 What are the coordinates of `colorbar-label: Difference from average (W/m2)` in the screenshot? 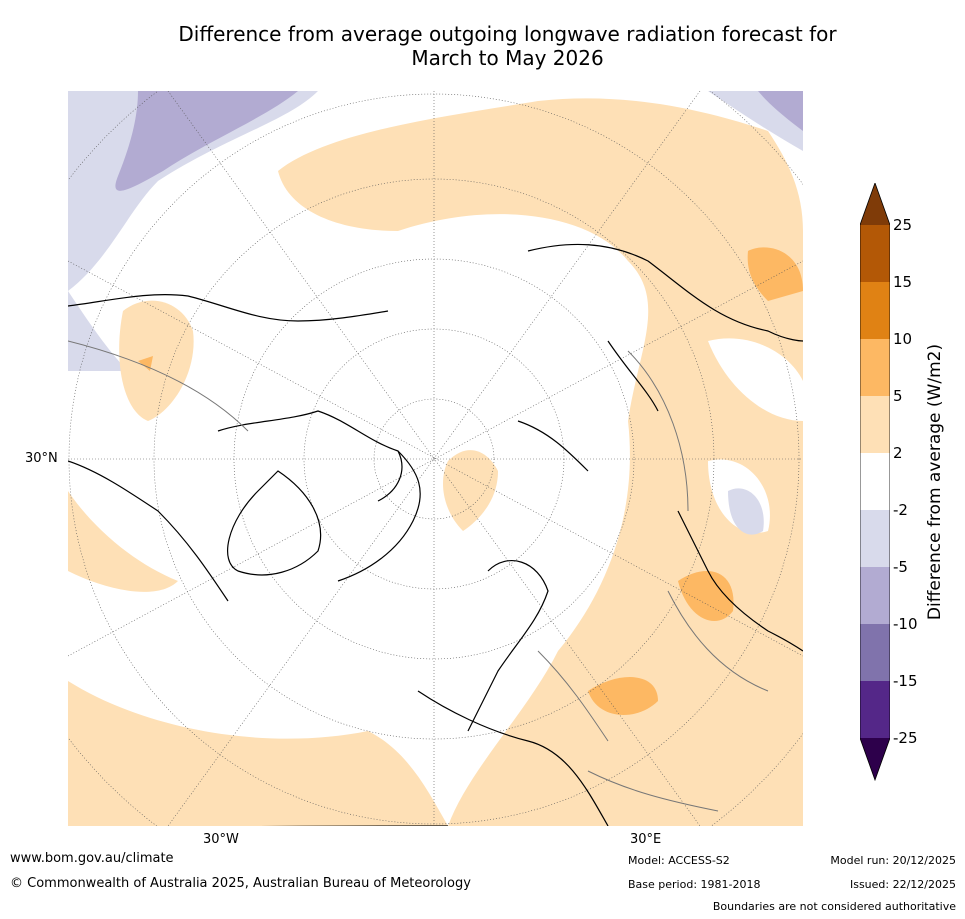 It's located at (935, 482).